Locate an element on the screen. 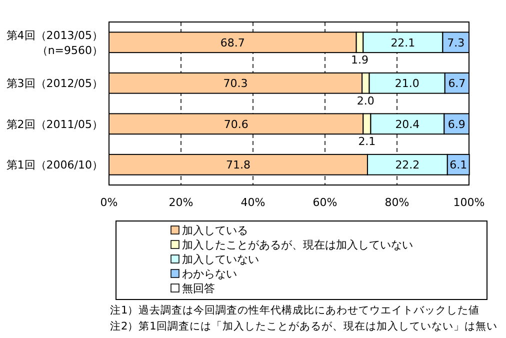 The width and height of the screenshot is (506, 338). data-label: 21.0 is located at coordinates (407, 83).